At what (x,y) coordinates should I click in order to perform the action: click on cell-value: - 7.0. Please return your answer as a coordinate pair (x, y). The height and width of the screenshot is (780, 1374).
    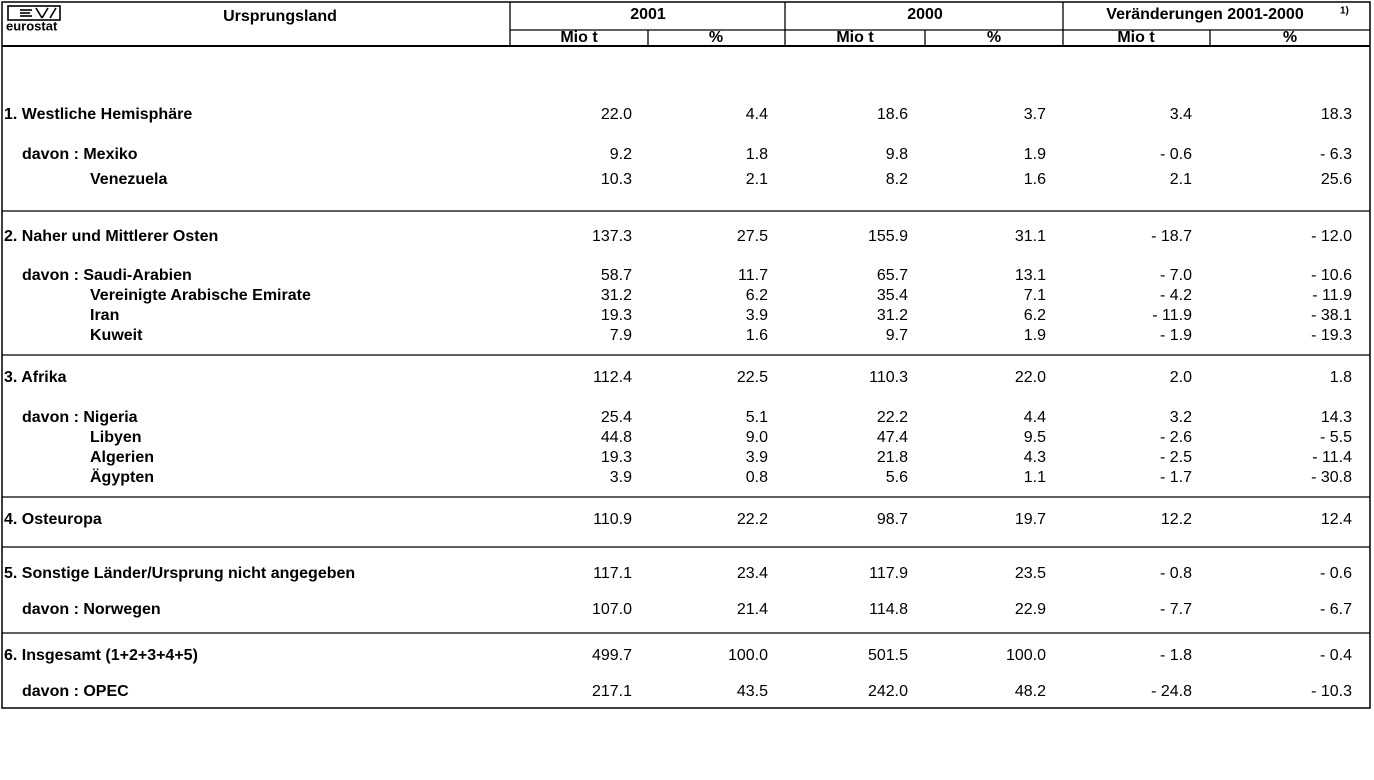
    Looking at the image, I should click on (1176, 275).